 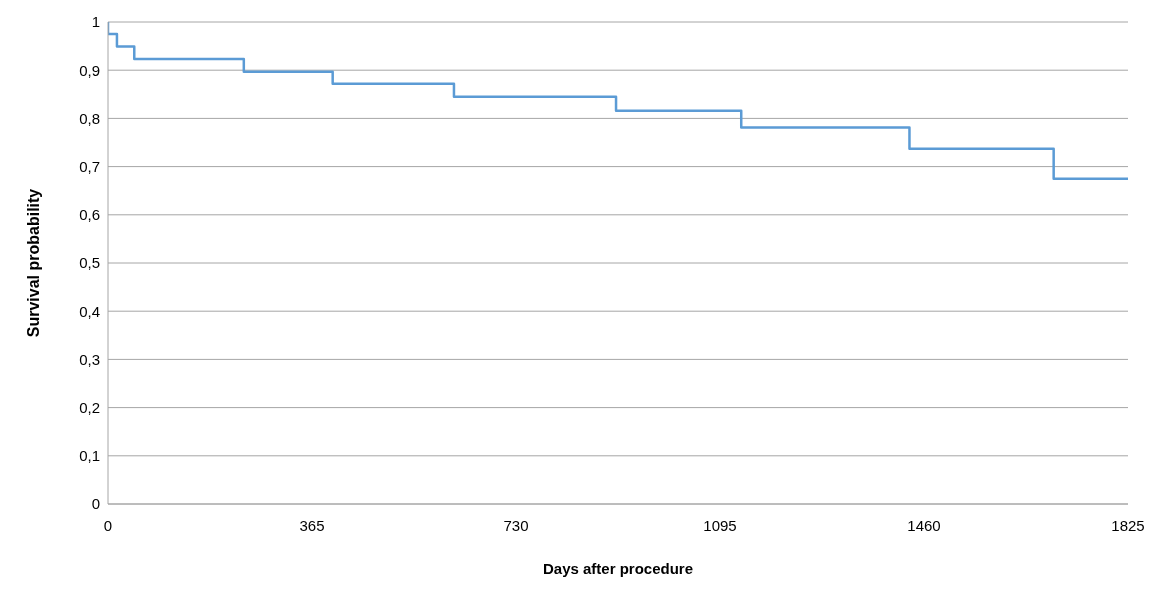 I want to click on y-tick-label: 0,7, so click(x=89, y=166).